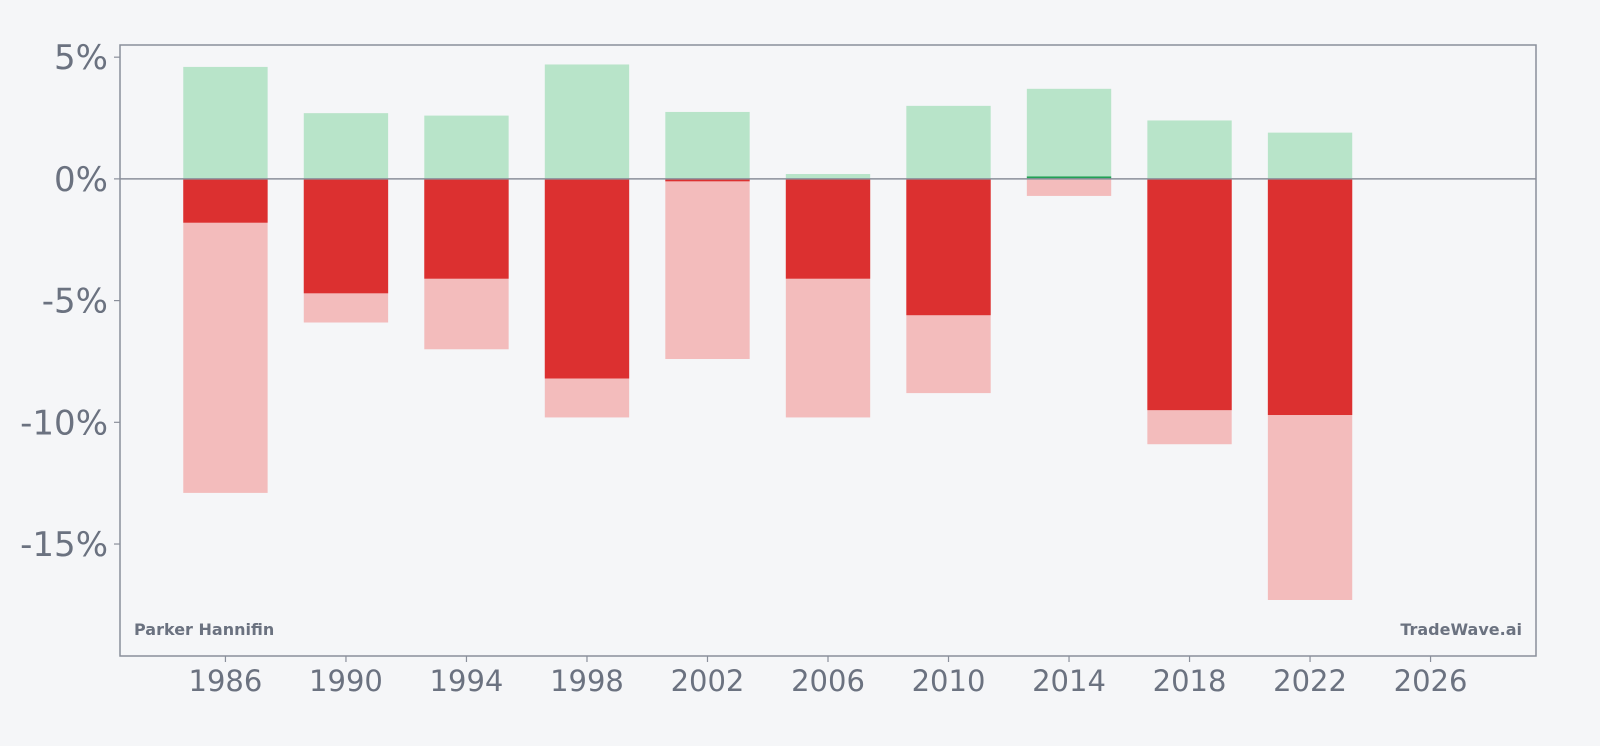 This screenshot has height=746, width=1600. What do you see at coordinates (346, 236) in the screenshot?
I see `negative-dark-bar-1990` at bounding box center [346, 236].